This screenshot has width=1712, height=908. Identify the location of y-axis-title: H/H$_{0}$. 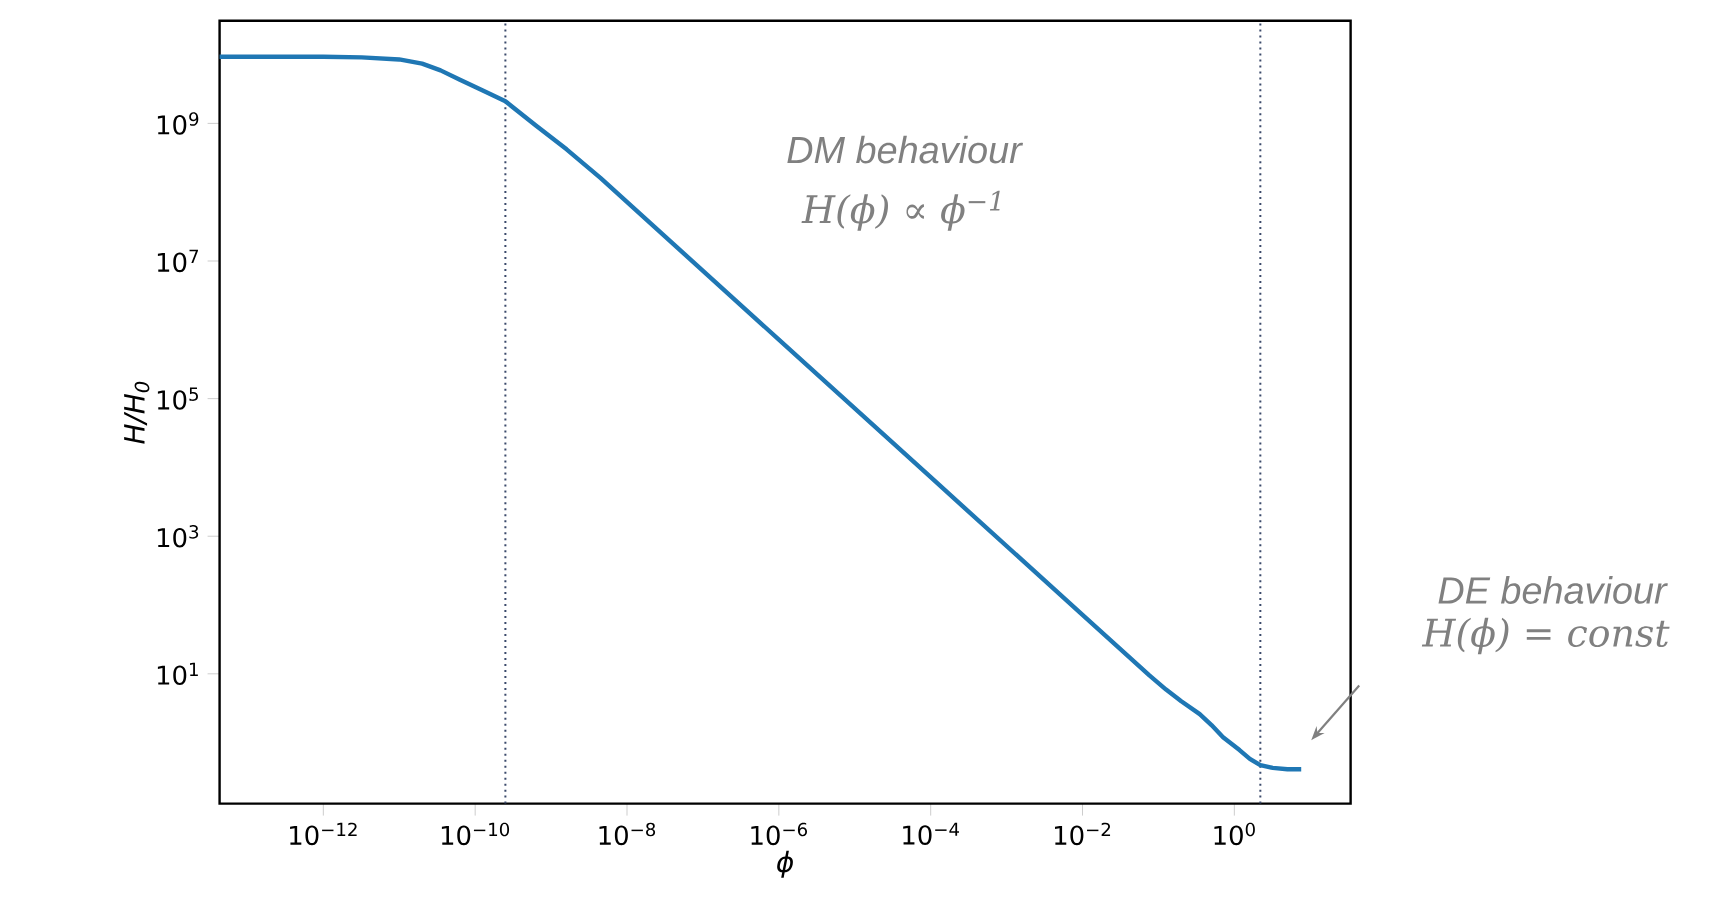
(137, 412).